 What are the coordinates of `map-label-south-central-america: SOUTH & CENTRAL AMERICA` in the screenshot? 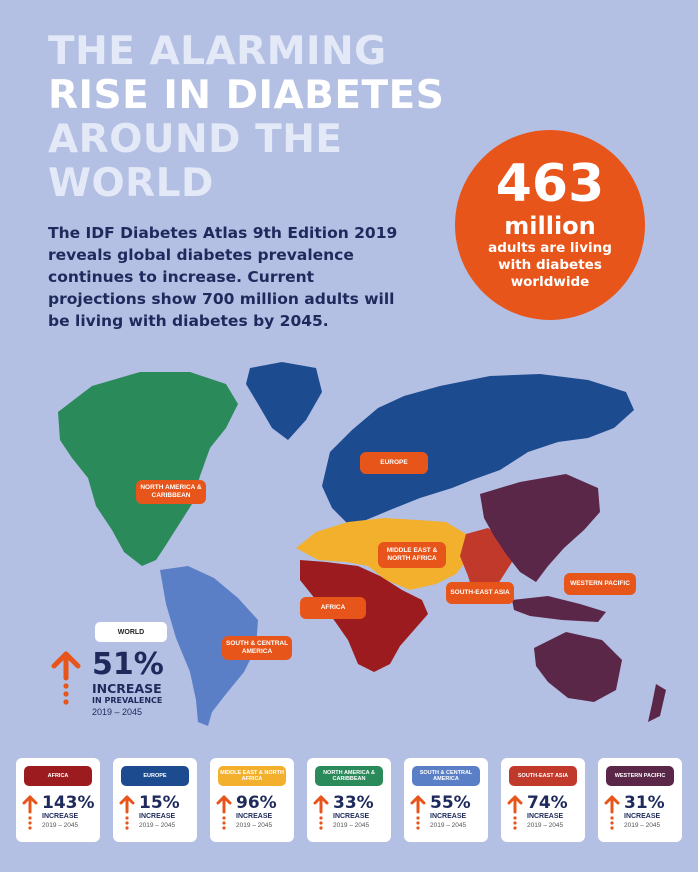 It's located at (257, 648).